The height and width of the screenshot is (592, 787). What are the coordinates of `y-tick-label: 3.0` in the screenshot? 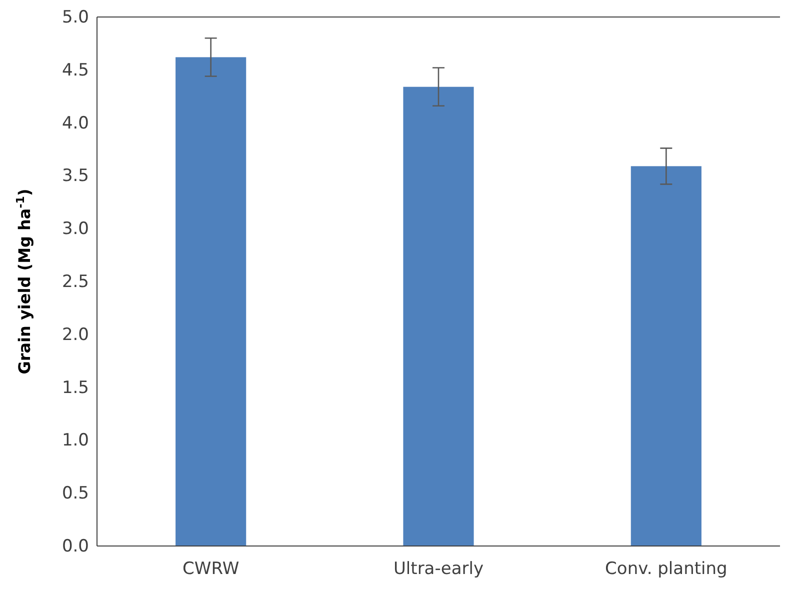 It's located at (75, 229).